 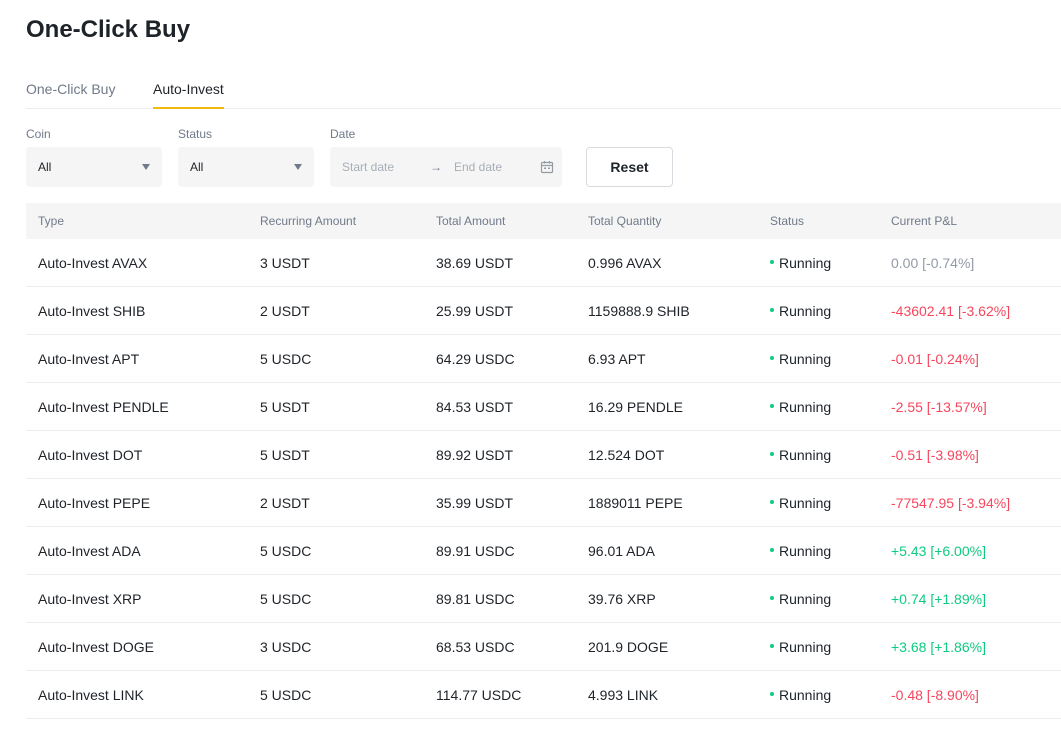 What do you see at coordinates (629, 167) in the screenshot?
I see `reset-button: Reset` at bounding box center [629, 167].